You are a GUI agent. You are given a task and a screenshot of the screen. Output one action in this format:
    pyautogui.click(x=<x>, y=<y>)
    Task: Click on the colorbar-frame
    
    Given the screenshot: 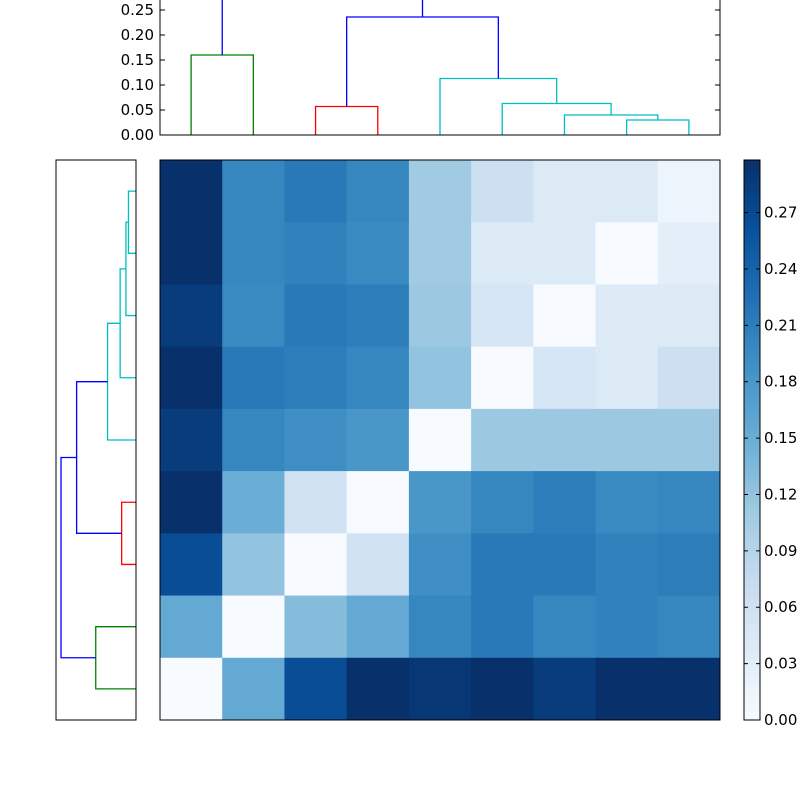 What is the action you would take?
    pyautogui.click(x=752, y=440)
    